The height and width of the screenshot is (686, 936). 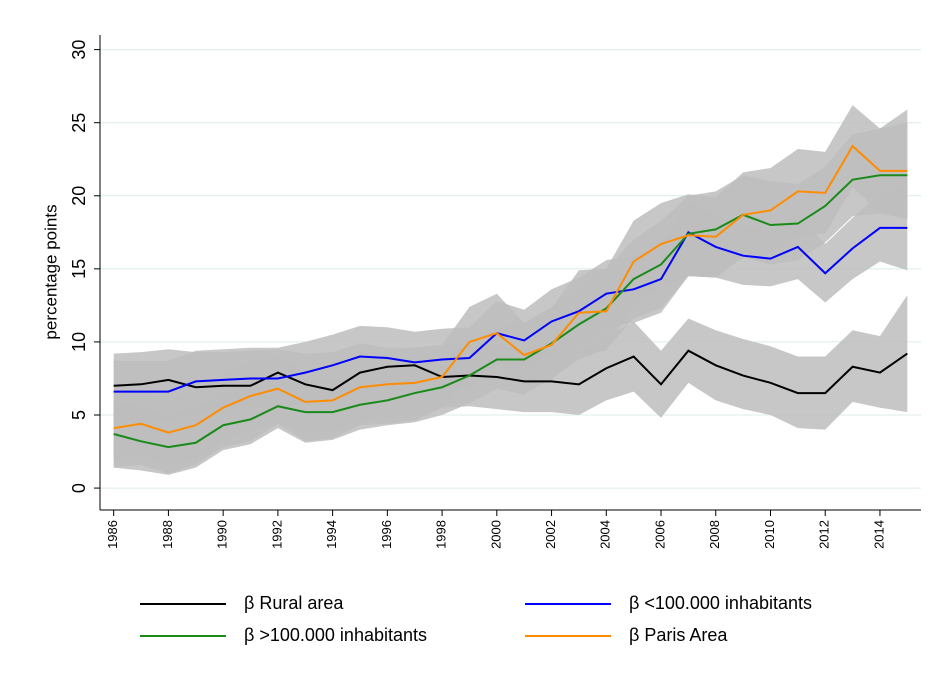 What do you see at coordinates (510, 372) in the screenshot?
I see `series-line` at bounding box center [510, 372].